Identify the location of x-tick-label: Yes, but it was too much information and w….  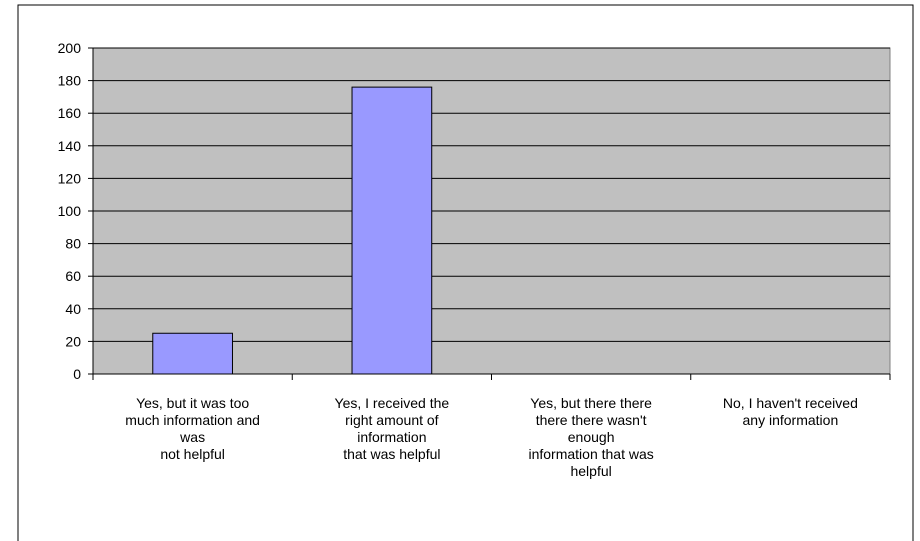
(192, 428).